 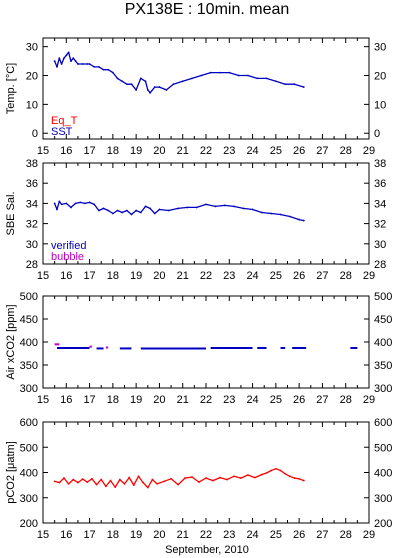 What do you see at coordinates (383, 366) in the screenshot?
I see `air-xco2-y-tick-label-right: 350` at bounding box center [383, 366].